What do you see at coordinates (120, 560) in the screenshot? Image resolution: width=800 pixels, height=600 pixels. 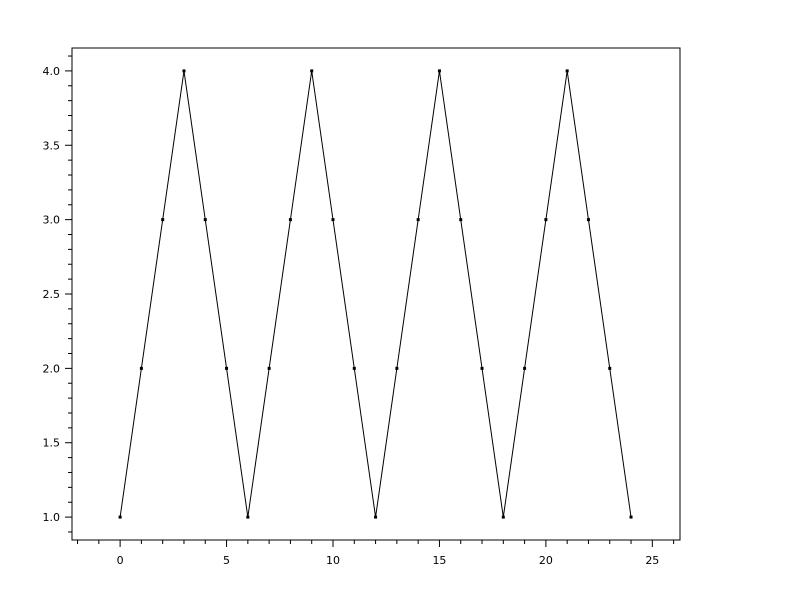 I see `x-tick-label: 0` at bounding box center [120, 560].